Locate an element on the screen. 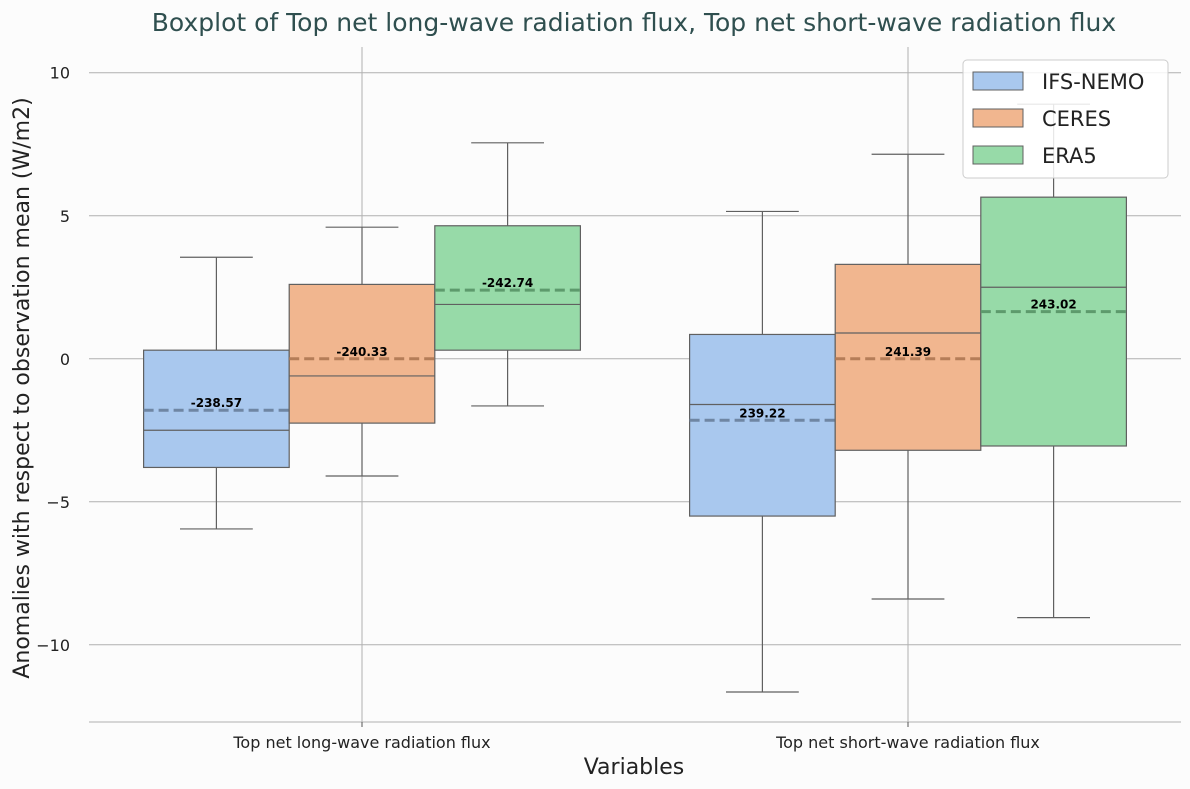  legend-swatch-ceres is located at coordinates (998, 118).